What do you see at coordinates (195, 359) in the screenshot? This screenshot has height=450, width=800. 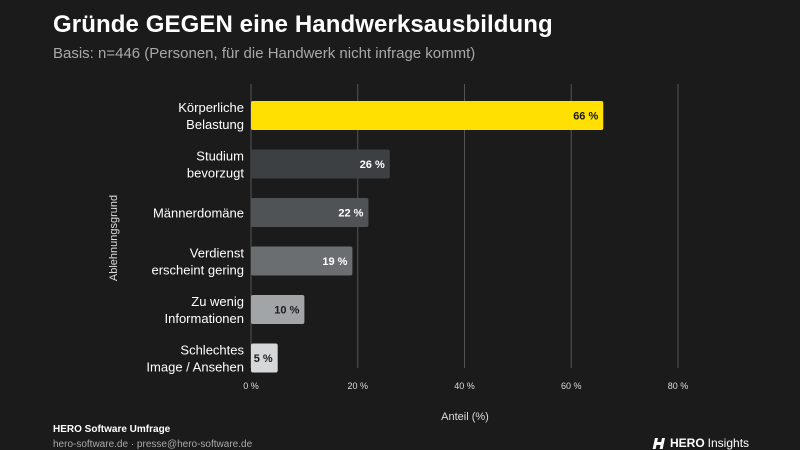 I see `category-label: Schlechtes Image / Ansehen` at bounding box center [195, 359].